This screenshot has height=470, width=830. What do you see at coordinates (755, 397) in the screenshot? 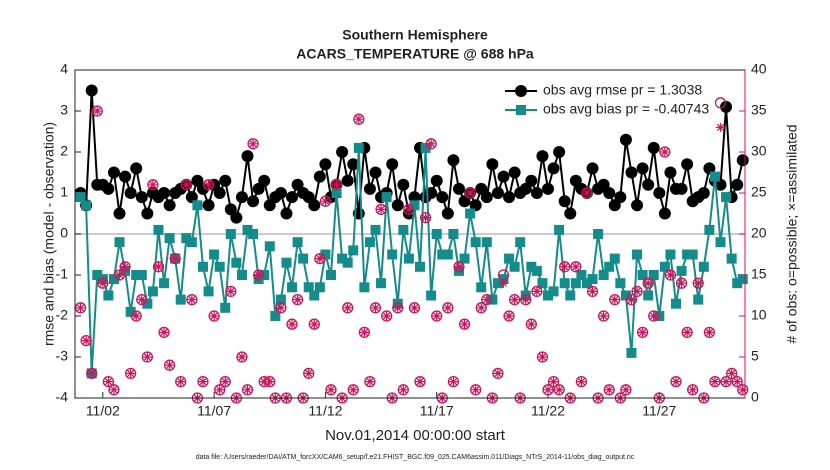
I see `y2-tick-label: 0` at bounding box center [755, 397].